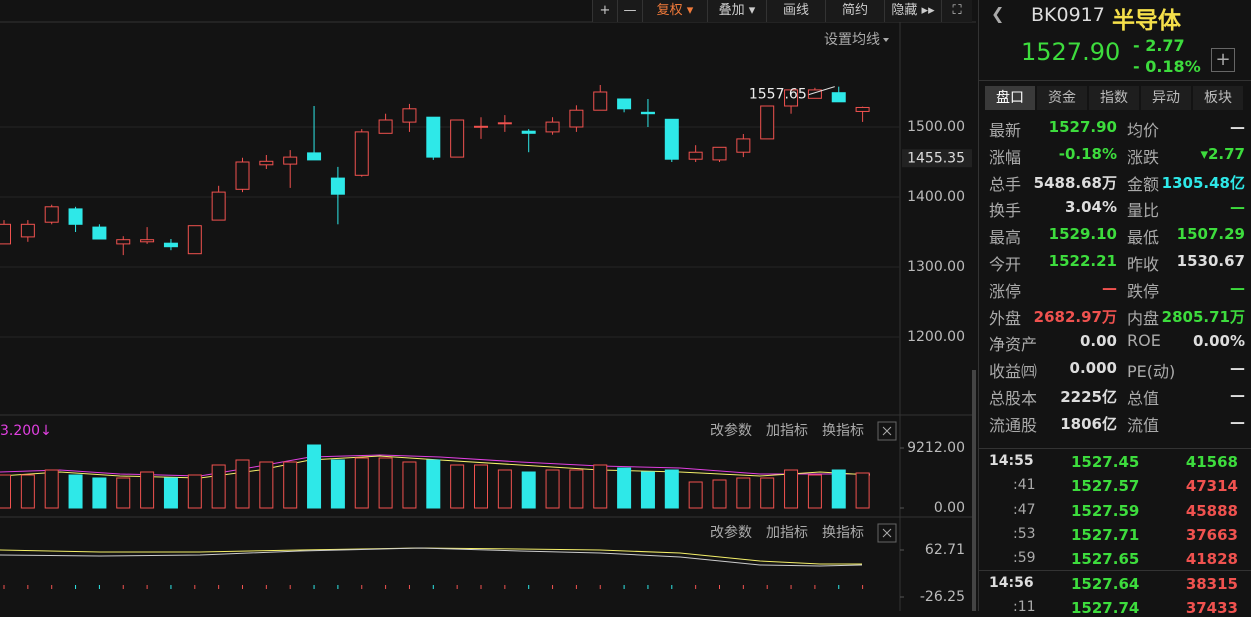  Describe the element at coordinates (1098, 341) in the screenshot. I see `stat-value: 0.00` at that location.